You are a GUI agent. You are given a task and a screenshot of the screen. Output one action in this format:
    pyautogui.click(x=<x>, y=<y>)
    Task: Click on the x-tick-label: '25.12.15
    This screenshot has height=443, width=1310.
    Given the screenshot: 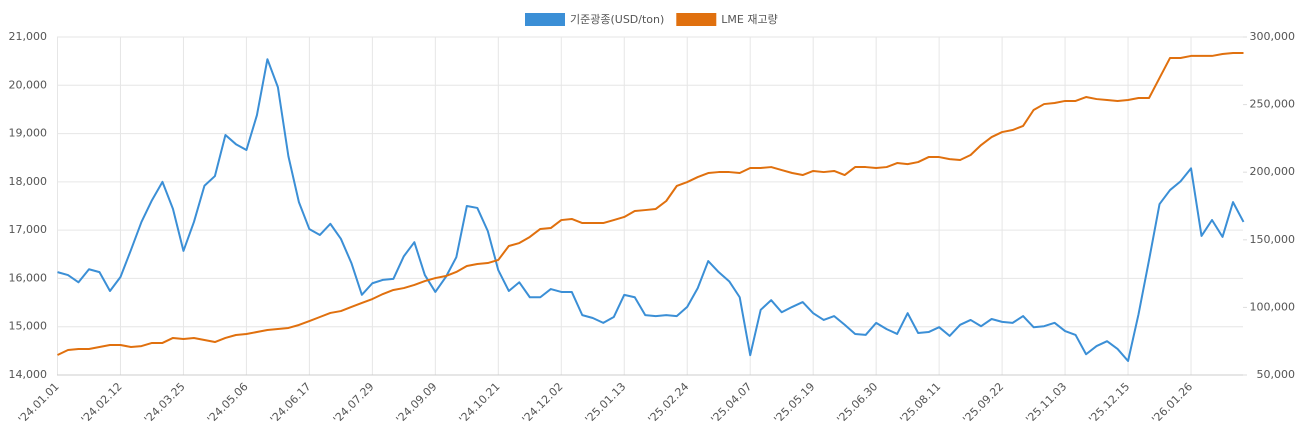 What is the action you would take?
    pyautogui.click(x=1109, y=403)
    